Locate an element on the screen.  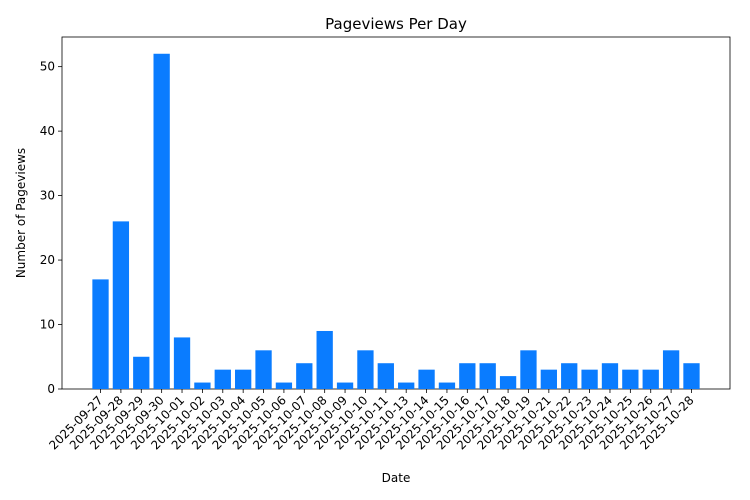
y-tick-label: 50 is located at coordinates (47, 67).